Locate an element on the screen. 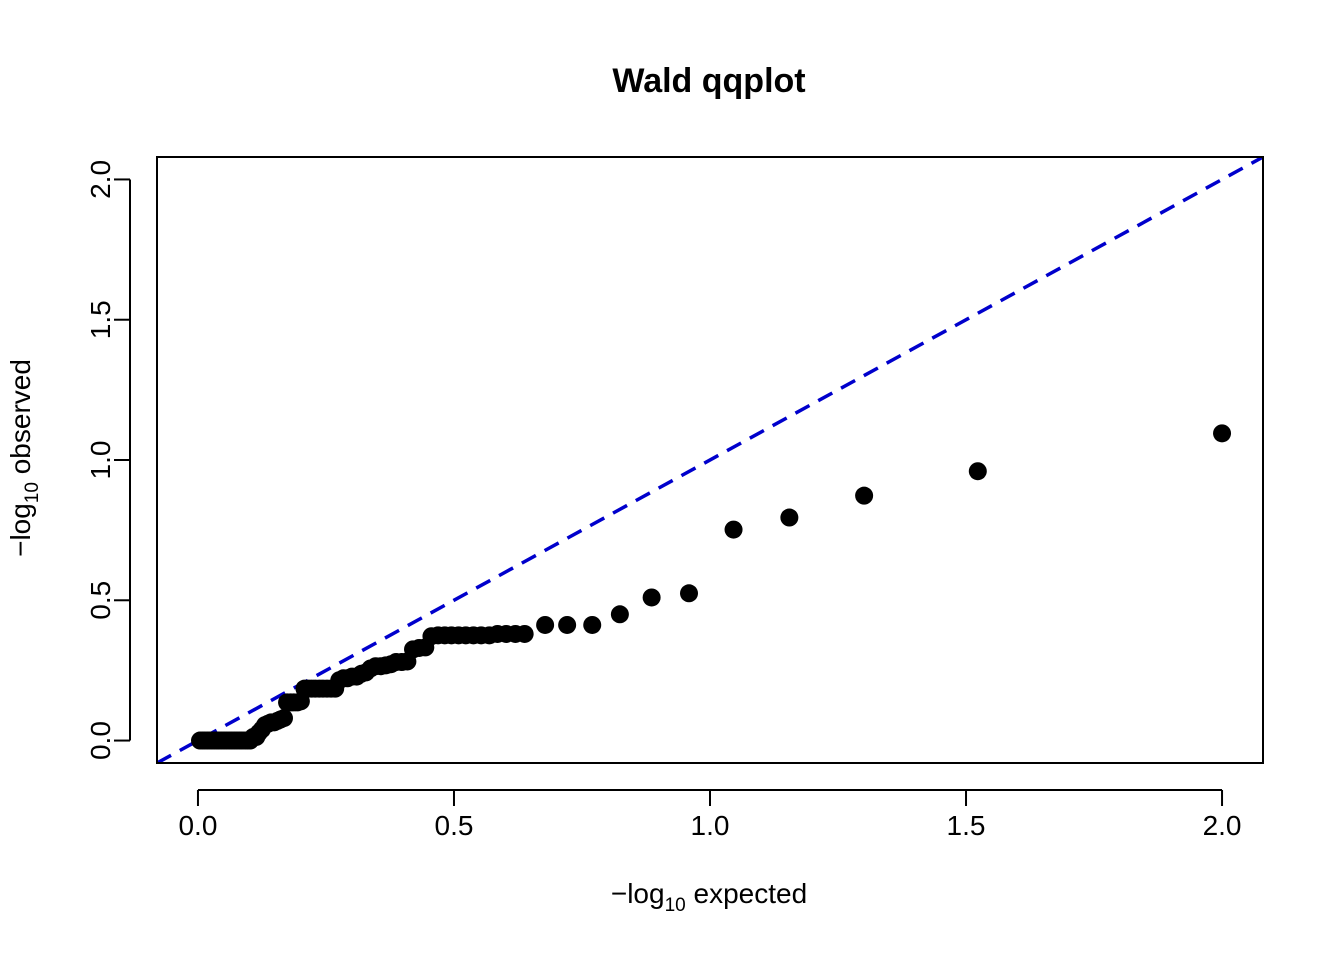 Image resolution: width=1344 pixels, height=960 pixels. x-tick-label: 0.5 is located at coordinates (454, 825).